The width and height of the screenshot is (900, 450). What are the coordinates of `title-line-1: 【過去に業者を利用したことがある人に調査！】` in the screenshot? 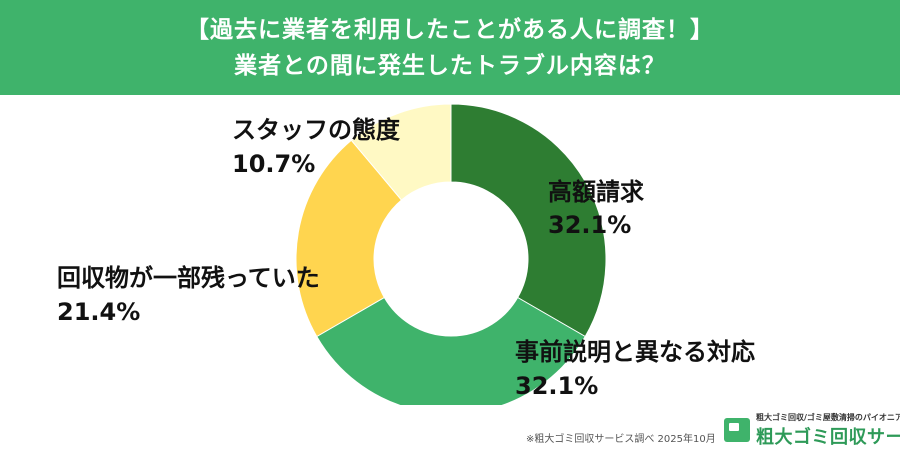 It's located at (450, 29).